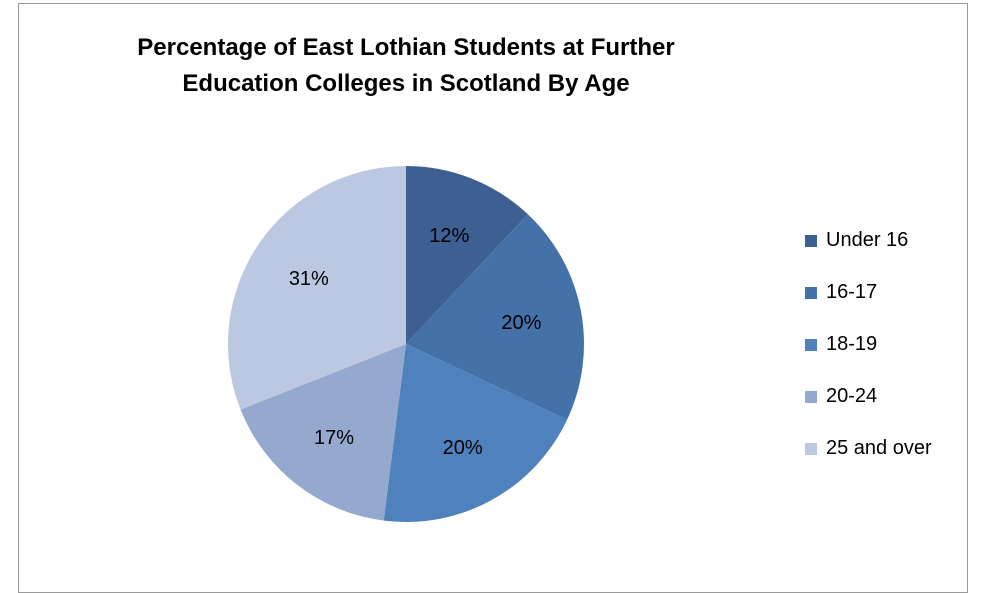  What do you see at coordinates (879, 448) in the screenshot?
I see `legend-label-25-and-over: 25 and over` at bounding box center [879, 448].